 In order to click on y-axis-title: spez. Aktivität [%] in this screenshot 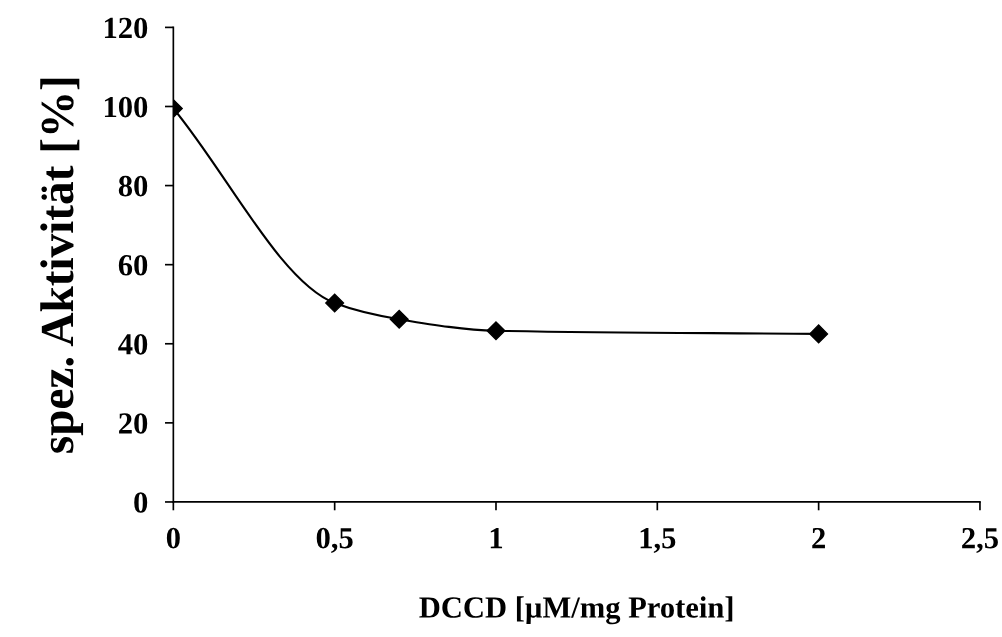, I will do `click(62, 265)`.